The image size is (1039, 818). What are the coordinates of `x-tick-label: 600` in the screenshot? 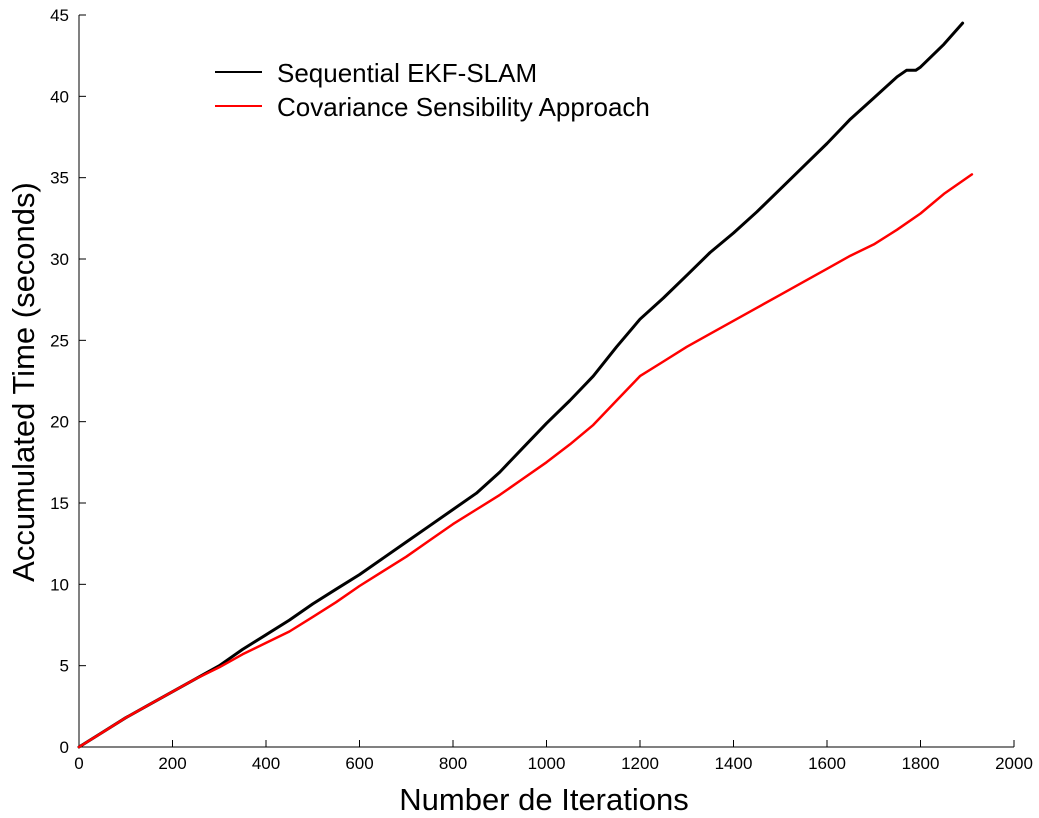 It's located at (359, 763).